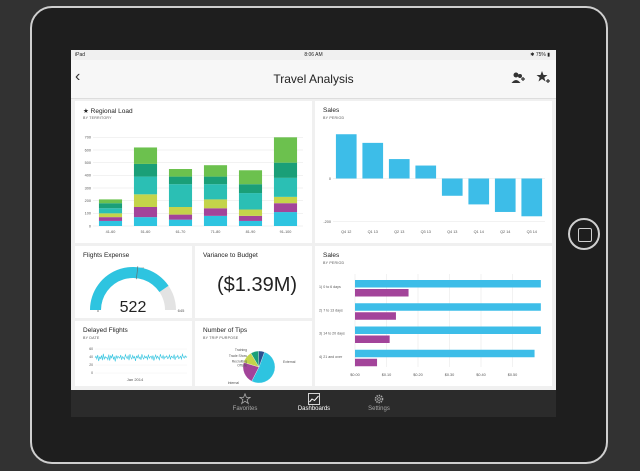  I want to click on y-tick-label: 2) 7 to 13 days, so click(331, 310).